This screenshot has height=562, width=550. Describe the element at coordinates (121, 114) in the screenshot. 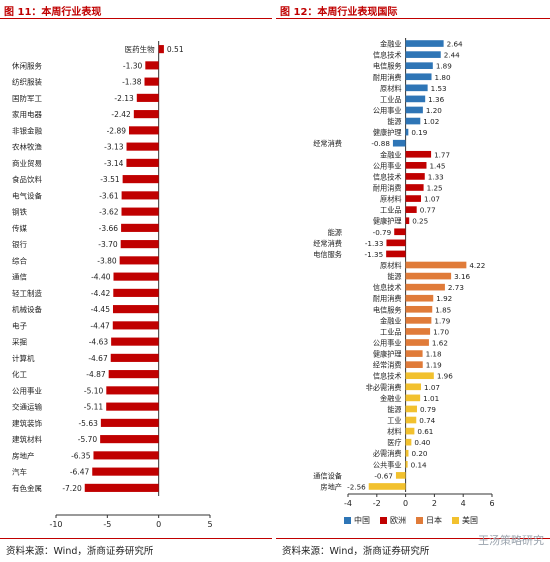

I see `value-label: -2.42` at that location.